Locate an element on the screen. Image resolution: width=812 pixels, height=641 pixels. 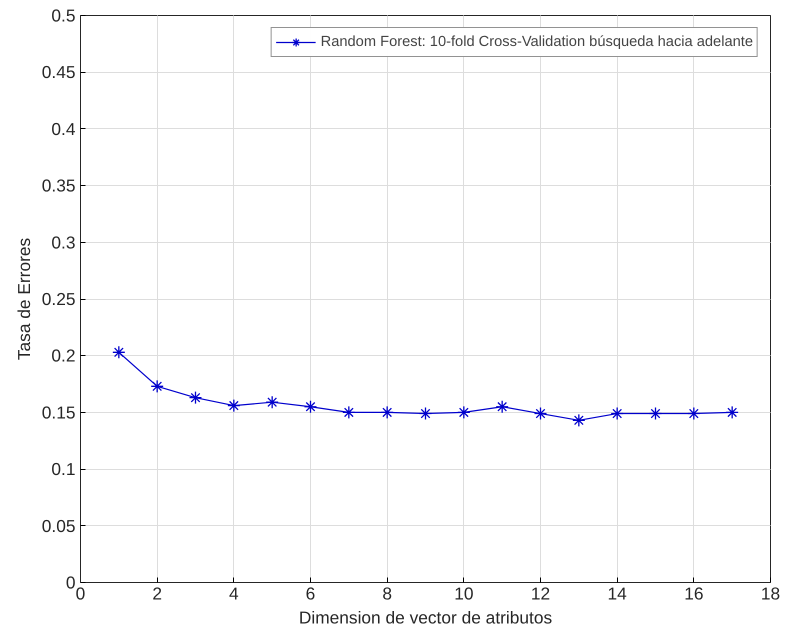
y-tick-label: 0.05 is located at coordinates (59, 526).